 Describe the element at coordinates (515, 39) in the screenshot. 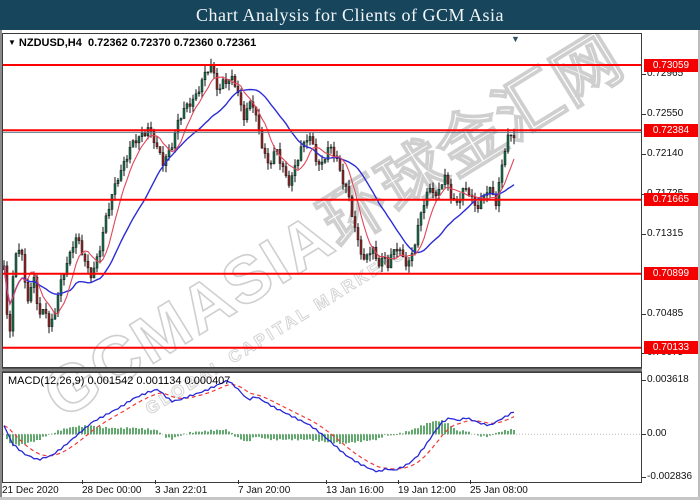

I see `chart-shift-marker-icon: ▼` at that location.